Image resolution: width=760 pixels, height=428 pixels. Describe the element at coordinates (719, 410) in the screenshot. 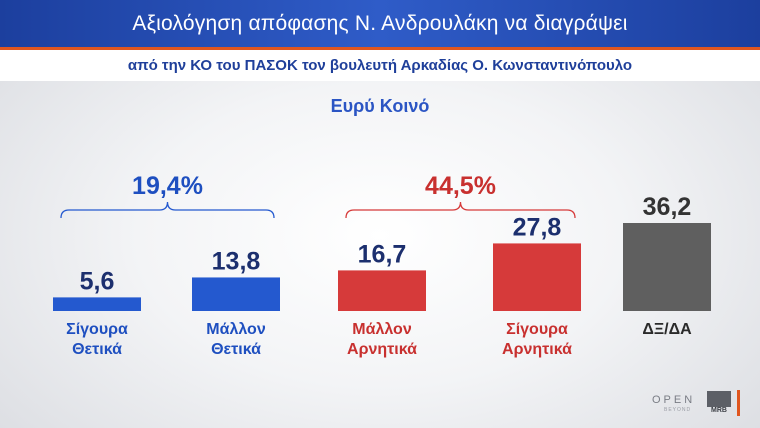

I see `mrb-logo-text: MRB` at that location.